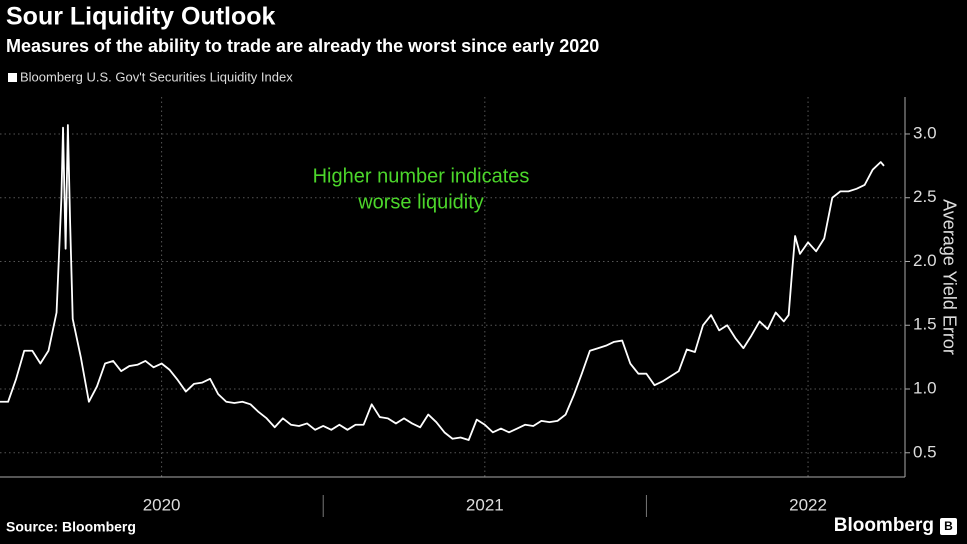 The image size is (967, 544). I want to click on brand-logo: Bloomberg, so click(884, 525).